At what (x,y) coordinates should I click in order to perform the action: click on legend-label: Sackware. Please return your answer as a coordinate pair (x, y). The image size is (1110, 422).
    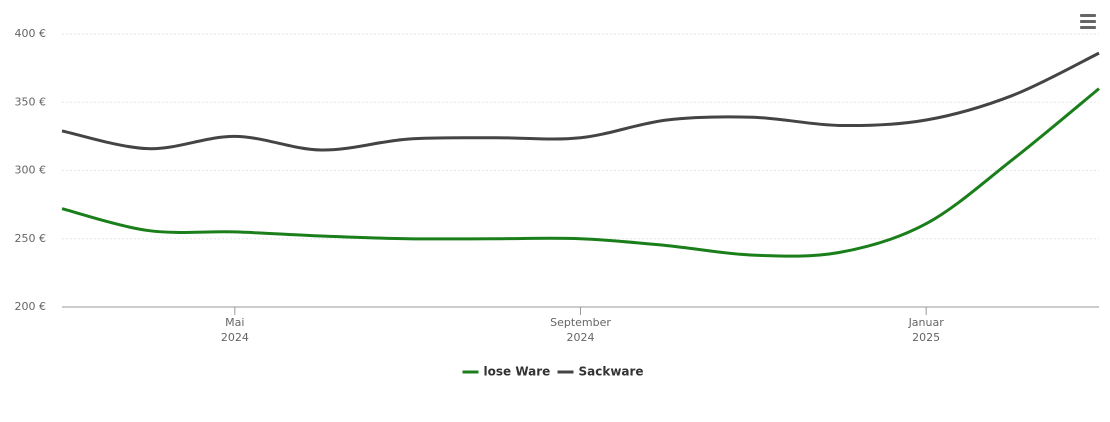
    Looking at the image, I should click on (611, 372).